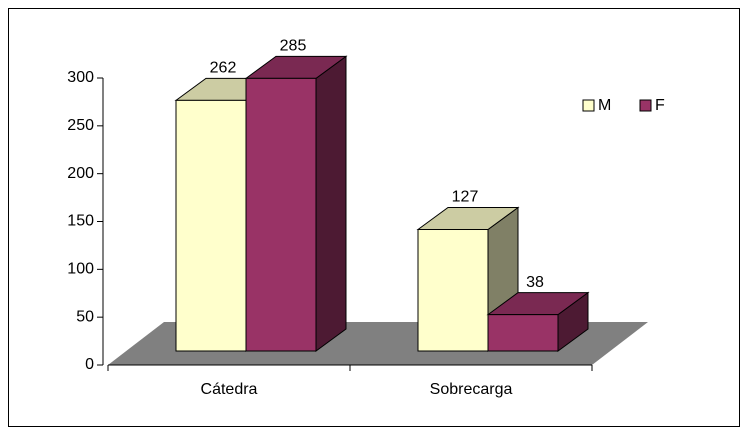 This screenshot has height=432, width=743. I want to click on y-tick-label: 150, so click(80, 221).